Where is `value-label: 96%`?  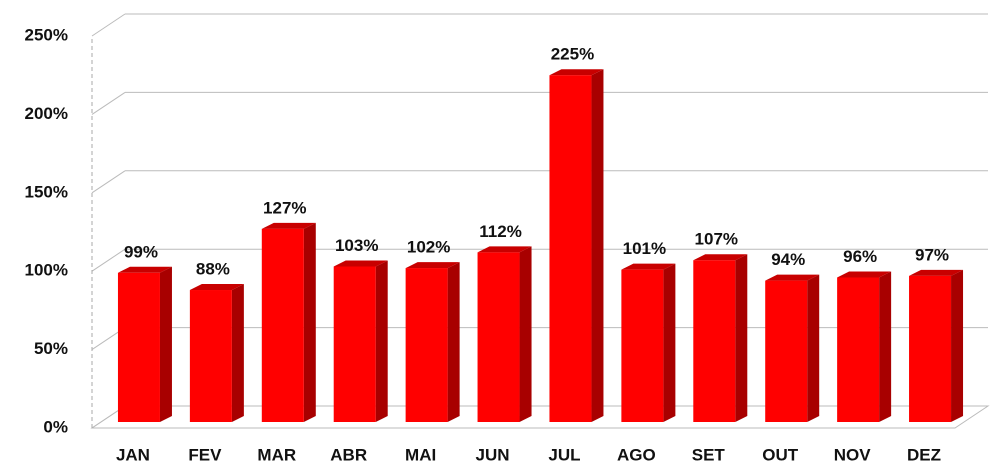
value-label: 96% is located at coordinates (860, 256).